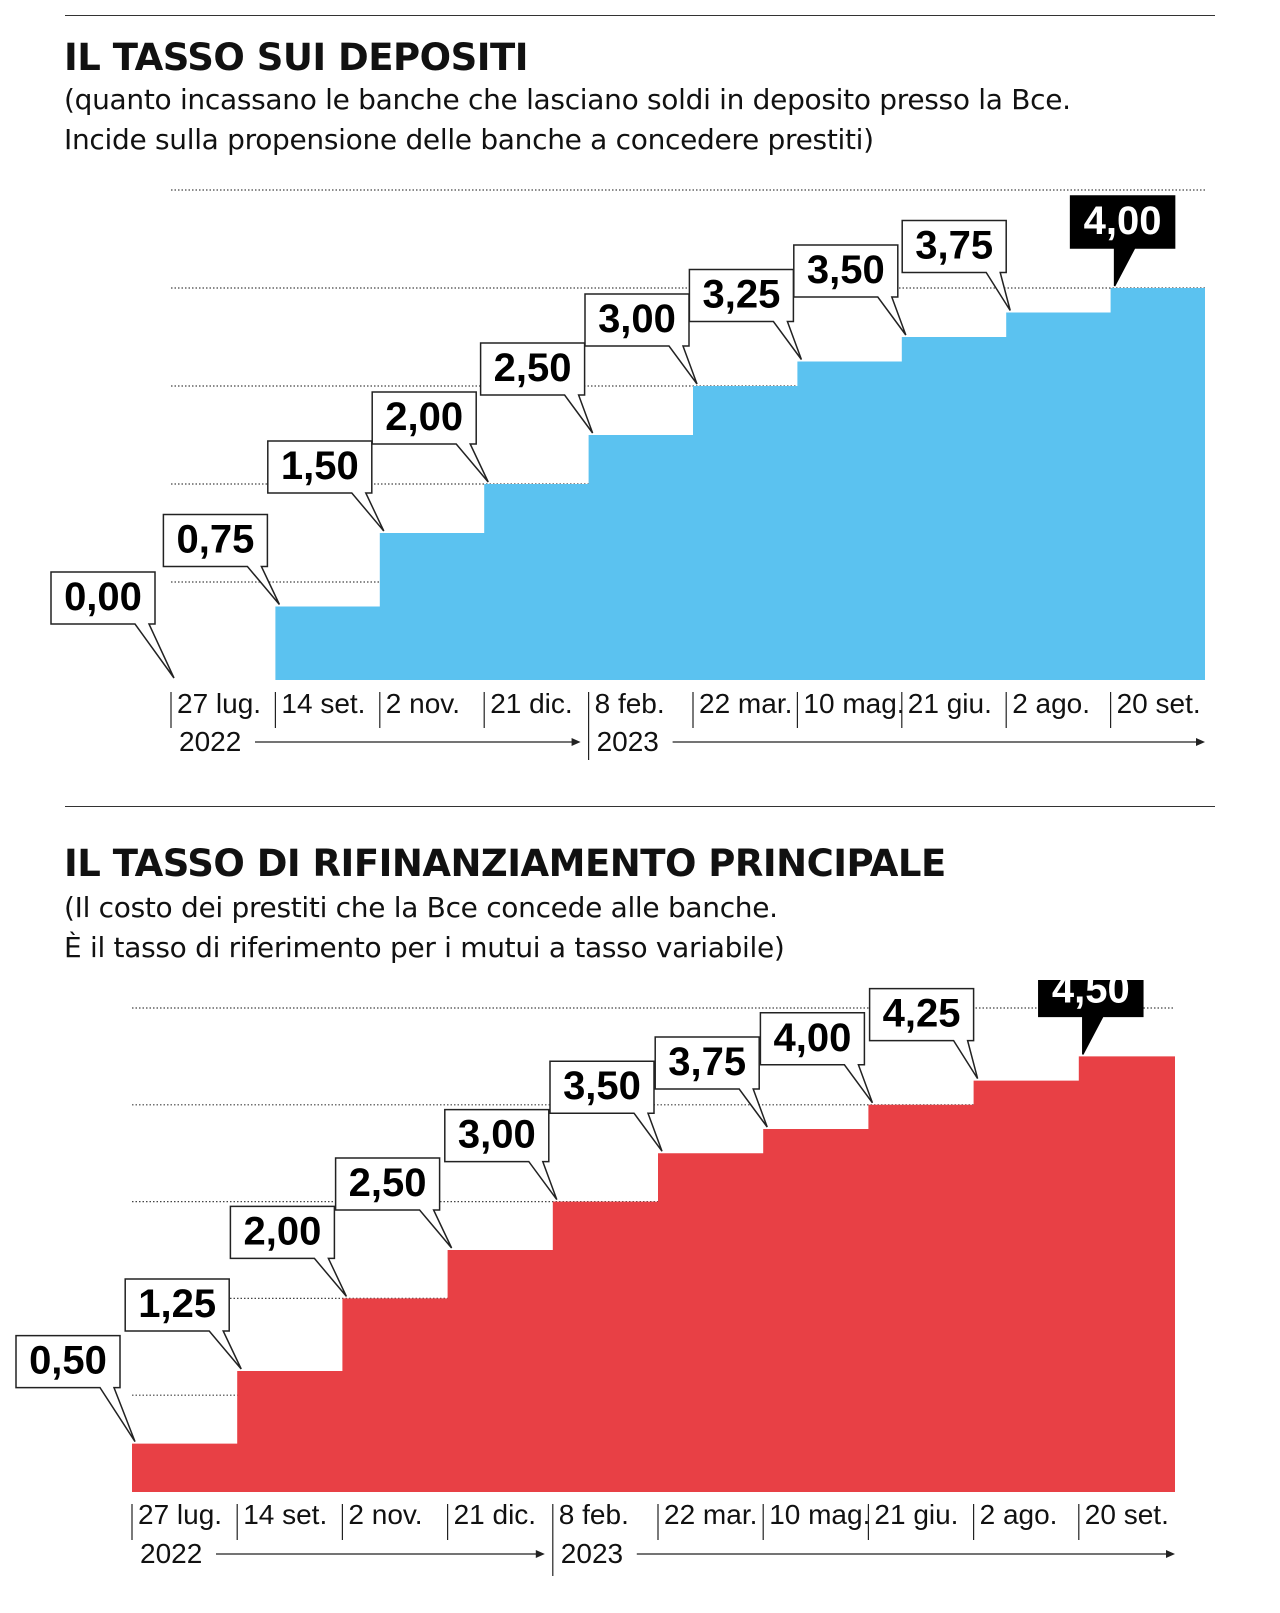 This screenshot has height=1613, width=1280. I want to click on middle-rule, so click(640, 806).